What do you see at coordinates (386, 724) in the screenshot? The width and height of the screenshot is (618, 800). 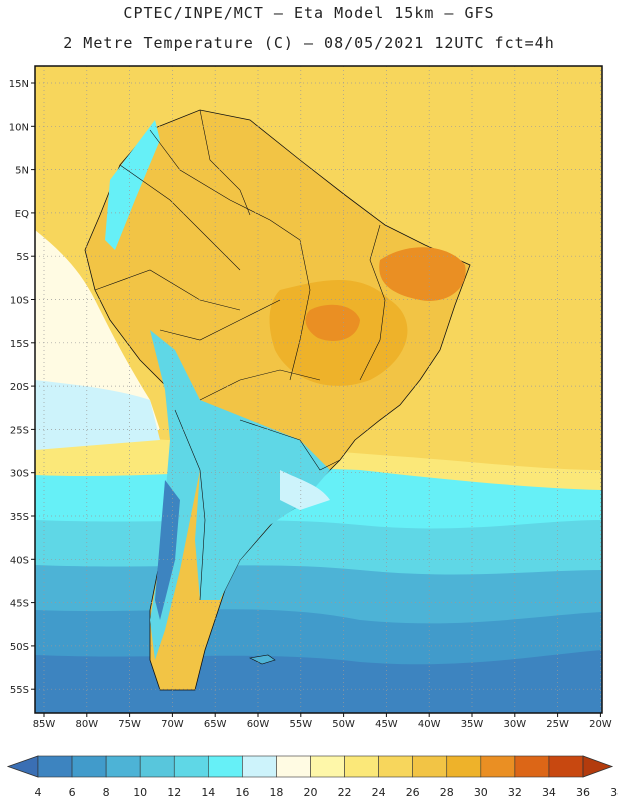 I see `lon-label: 45W` at bounding box center [386, 724].